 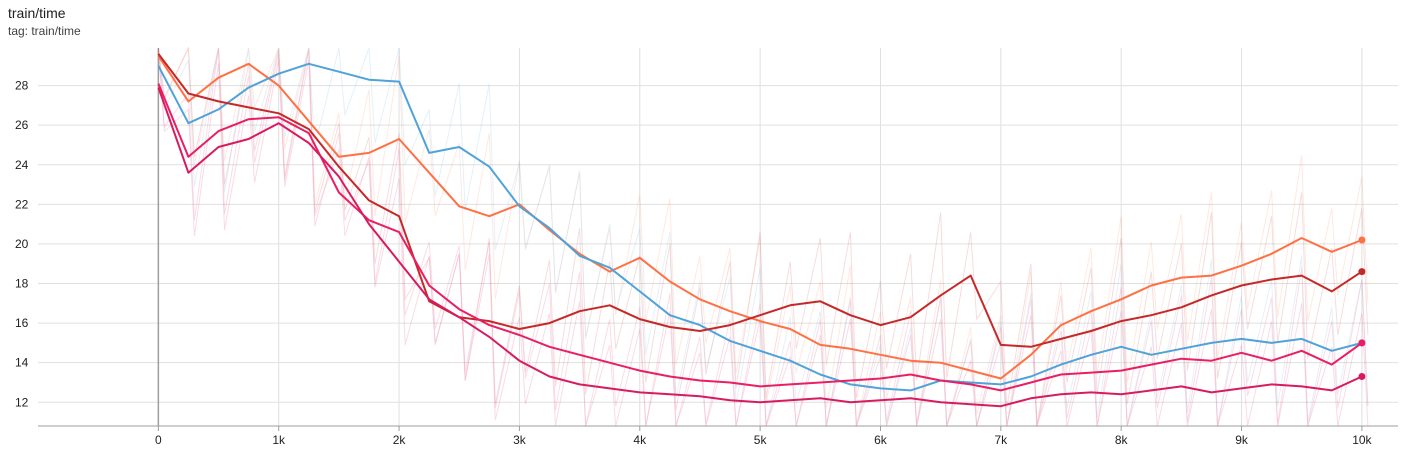 I want to click on y-tick-label: 12, so click(x=22, y=402).